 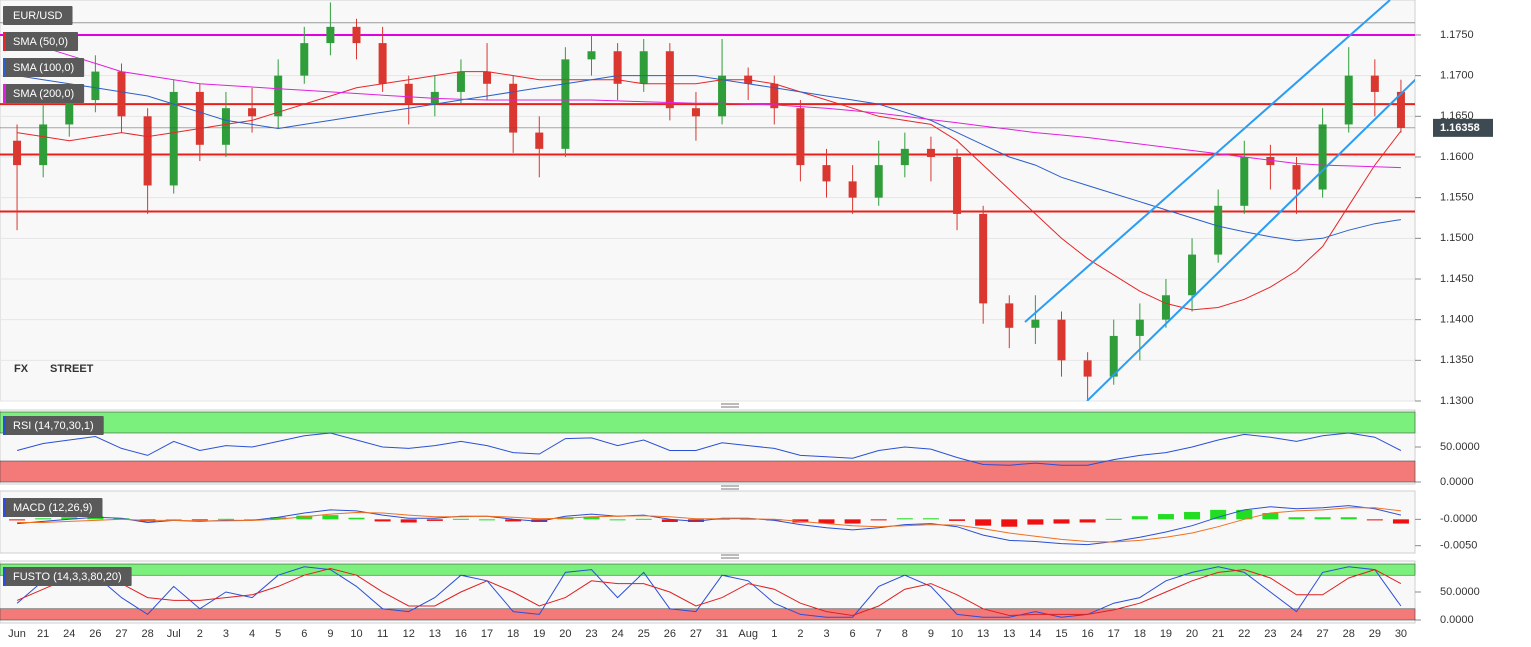 I want to click on legend-label: MACD (12,26,9), so click(x=52, y=508).